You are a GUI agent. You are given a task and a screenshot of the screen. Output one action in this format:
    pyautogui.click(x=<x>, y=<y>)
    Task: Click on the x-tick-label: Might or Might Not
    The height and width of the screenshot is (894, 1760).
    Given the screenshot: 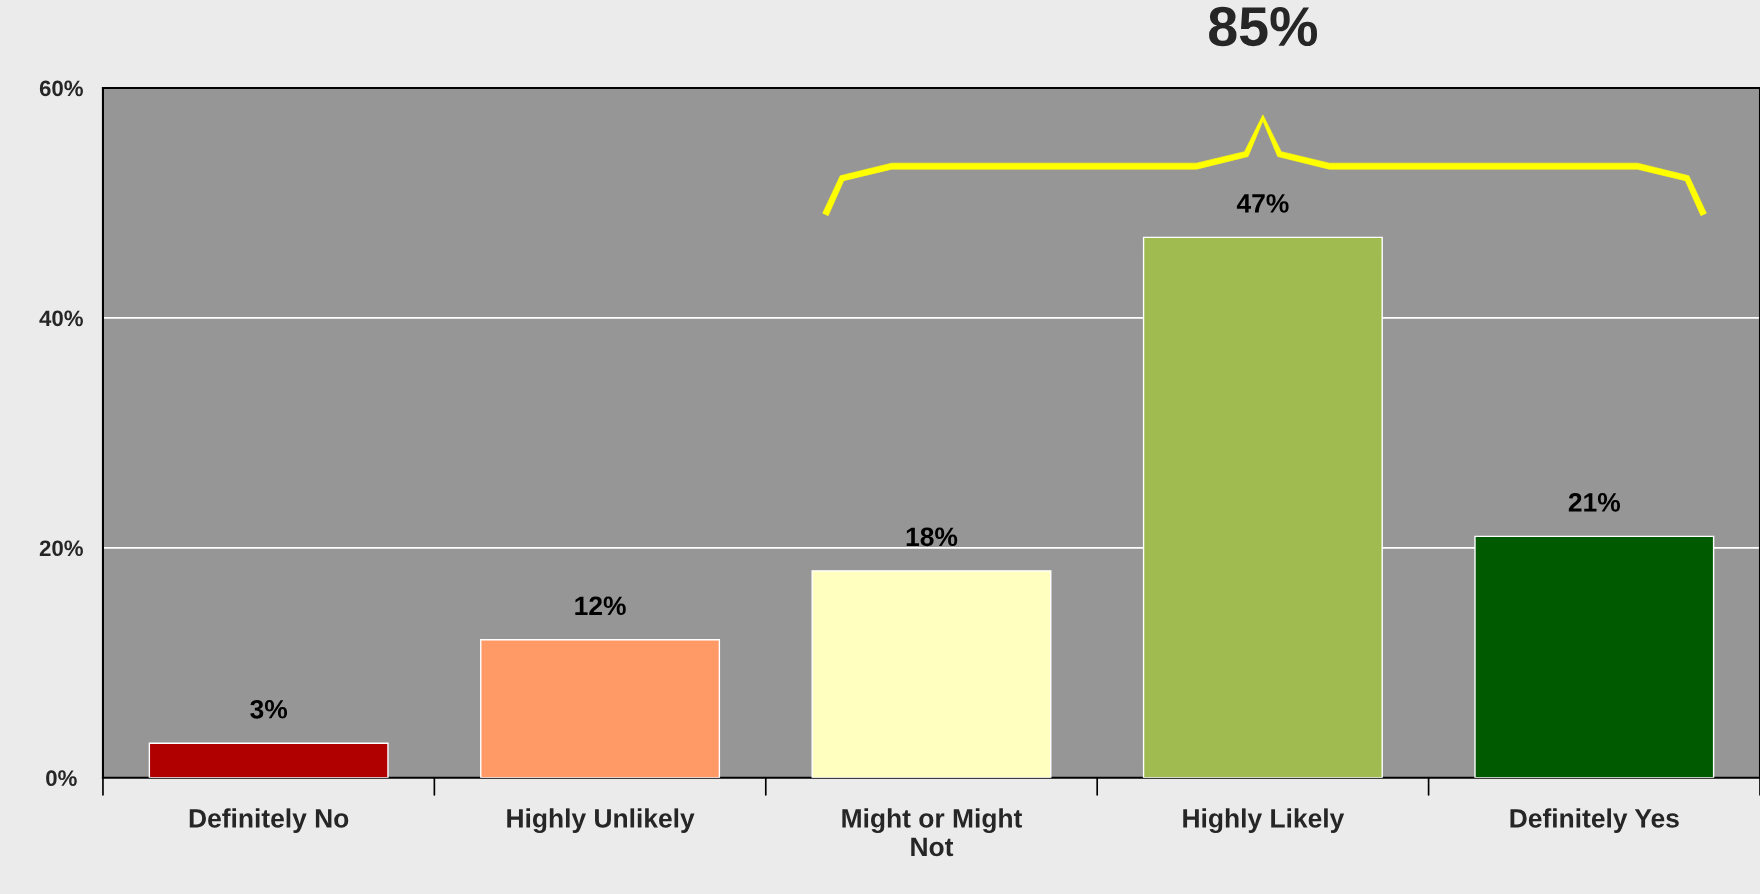 What is the action you would take?
    pyautogui.click(x=932, y=832)
    